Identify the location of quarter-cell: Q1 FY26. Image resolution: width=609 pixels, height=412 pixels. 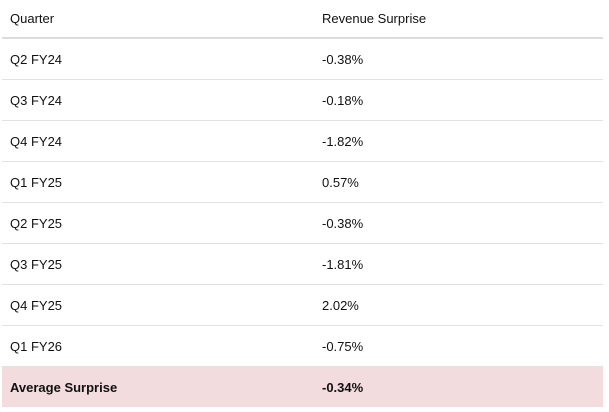
(158, 346).